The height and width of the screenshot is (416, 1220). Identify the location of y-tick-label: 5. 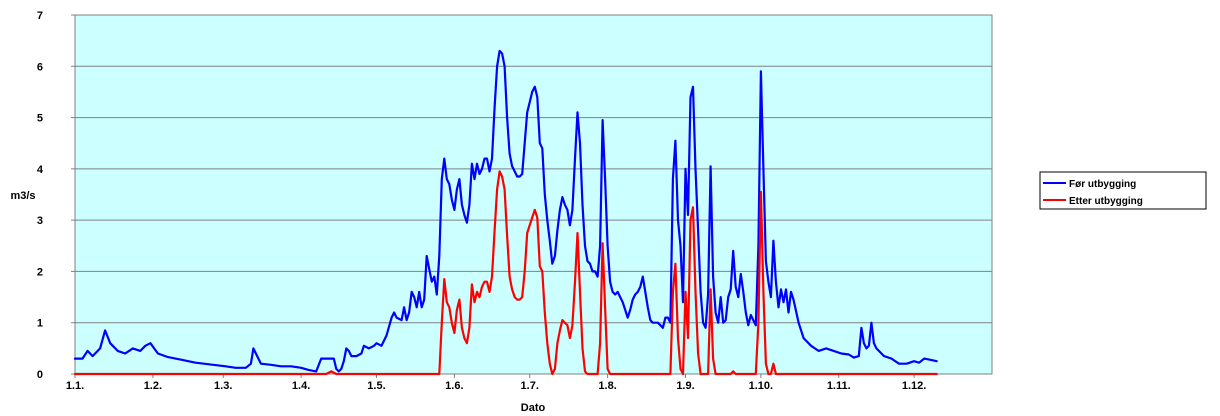
(40, 119).